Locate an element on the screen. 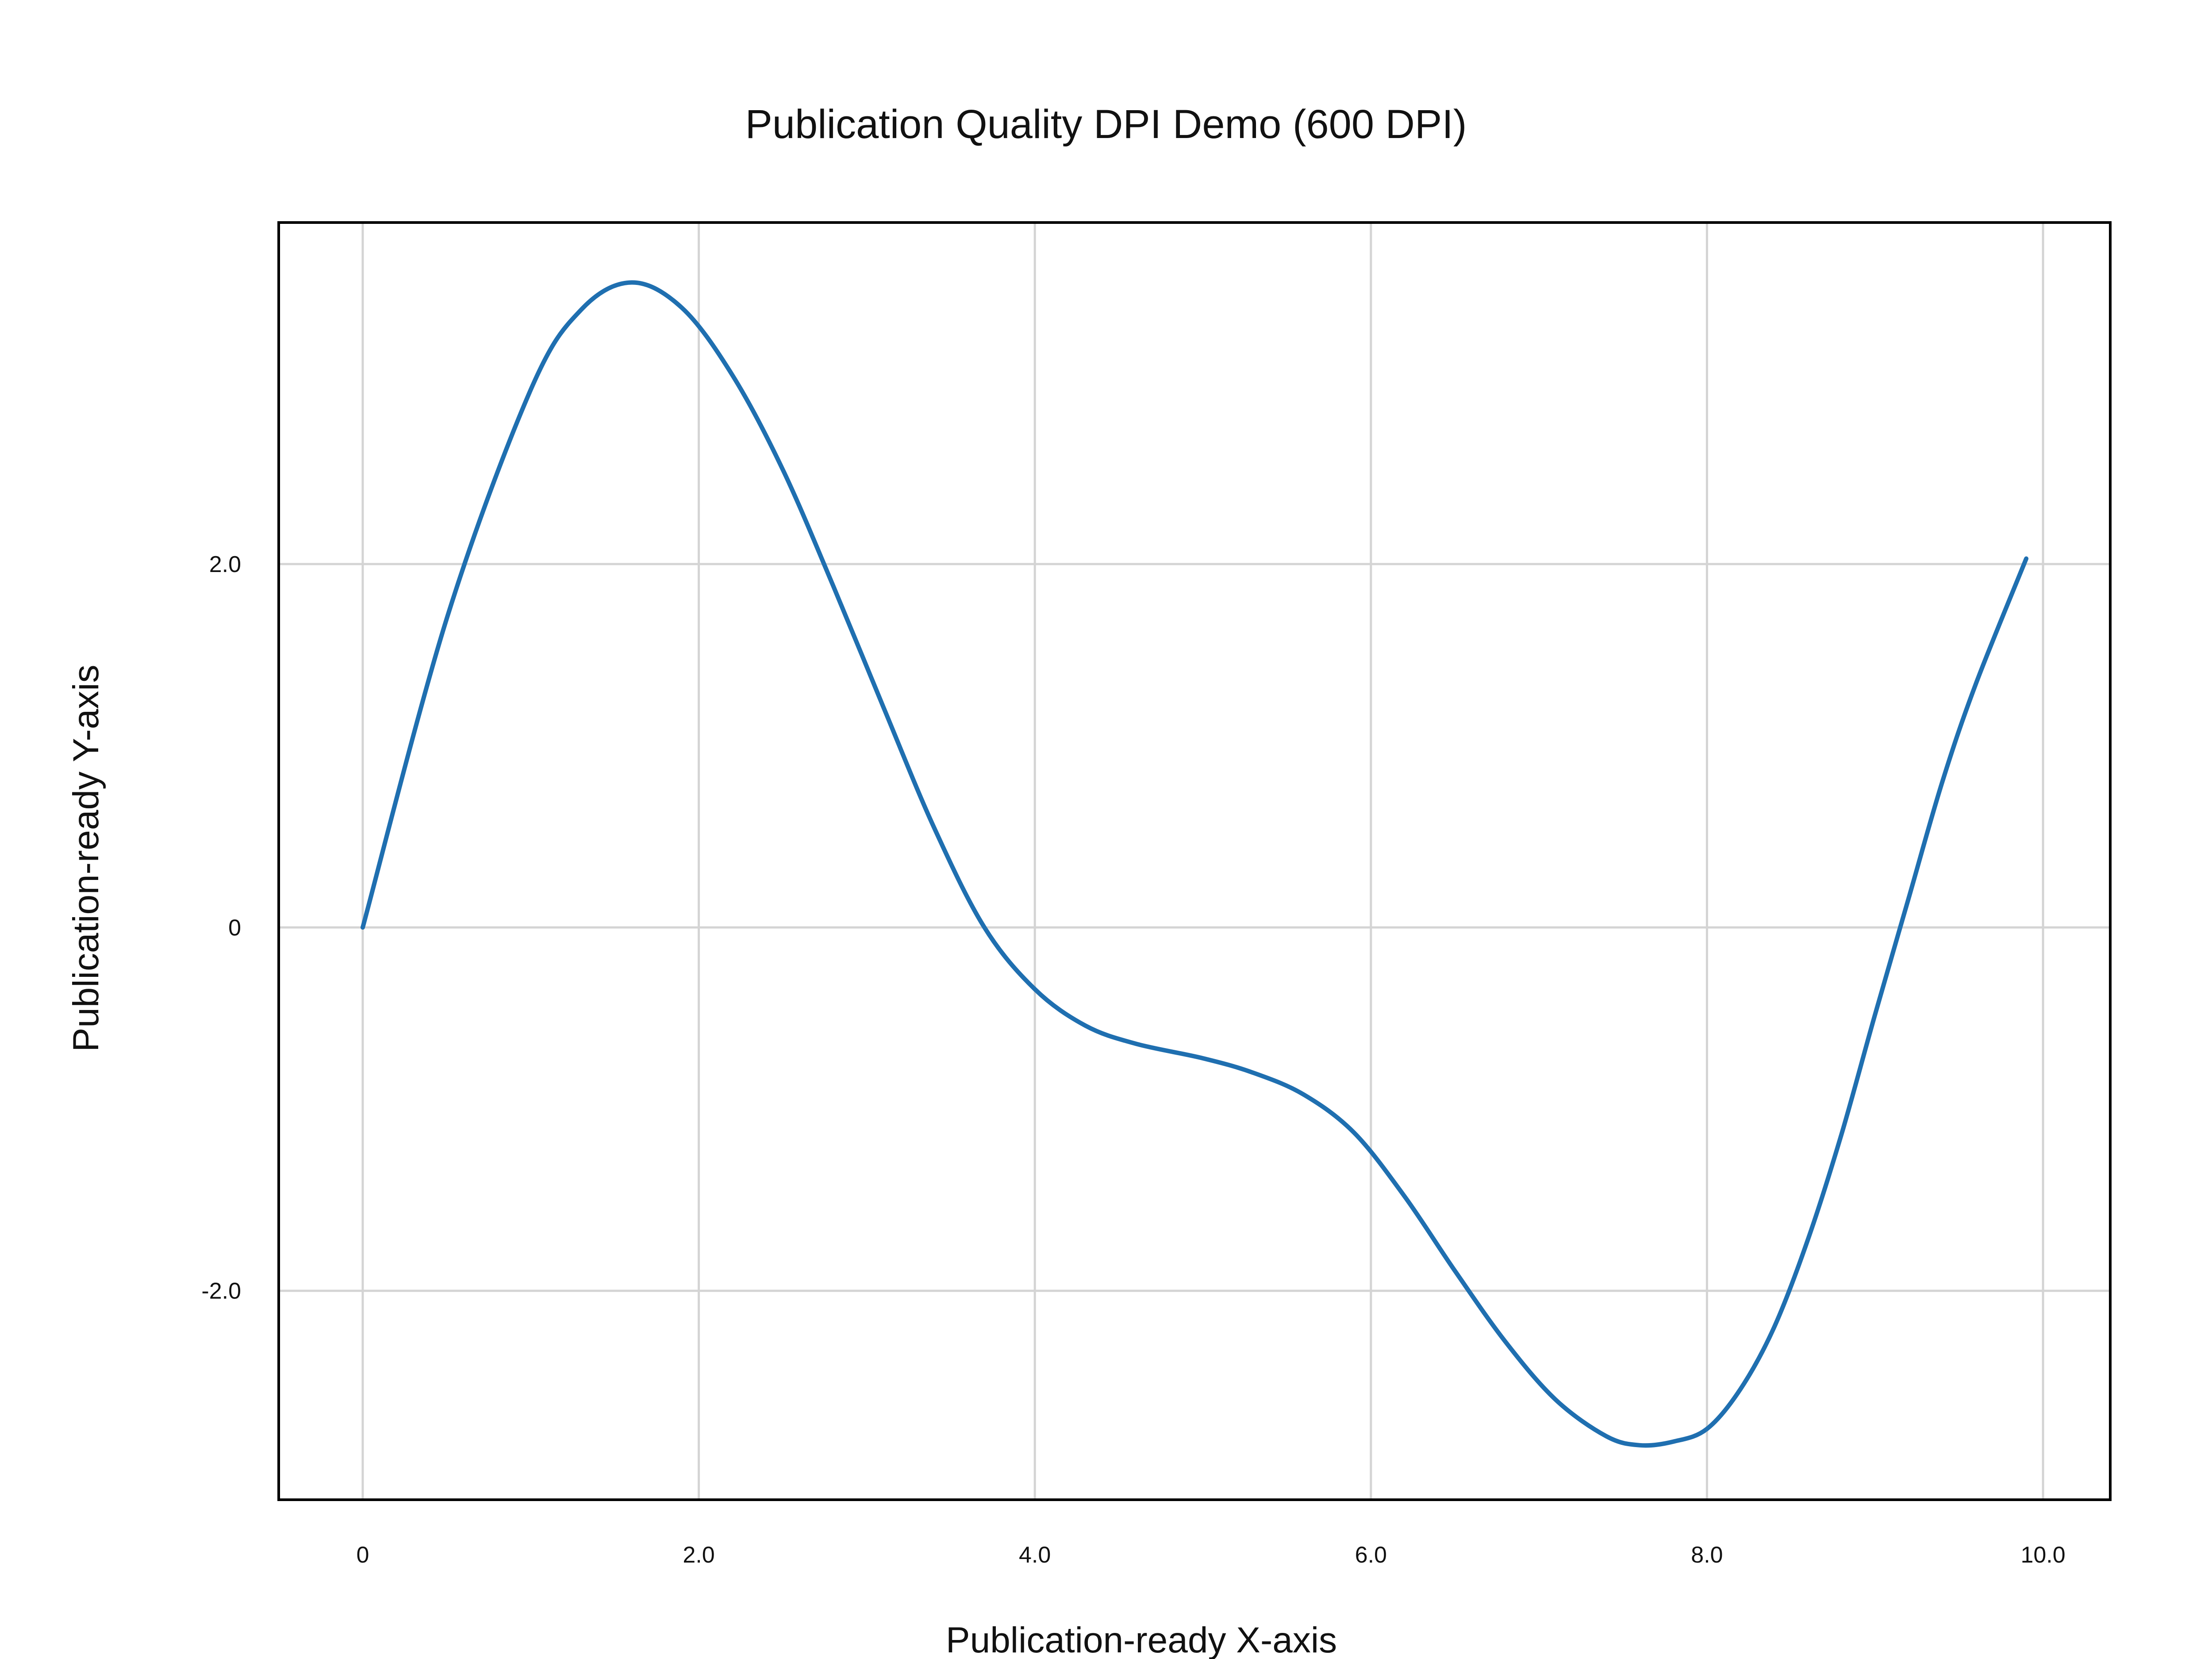 The height and width of the screenshot is (1659, 2212). x-tick-label: 2.0 is located at coordinates (699, 1555).